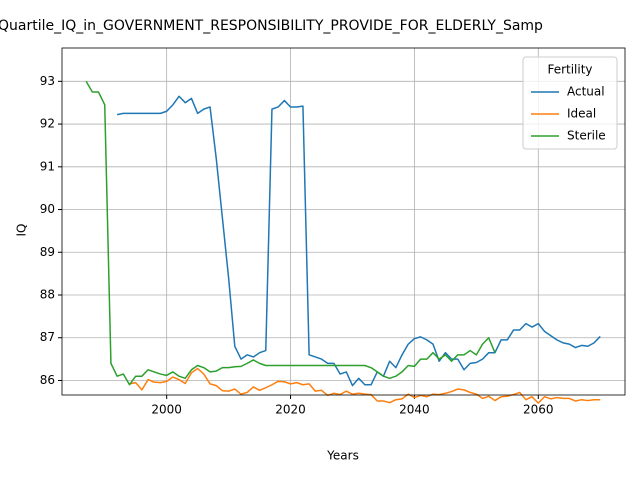 The image size is (640, 480). What do you see at coordinates (581, 114) in the screenshot?
I see `legend-label: Ideal` at bounding box center [581, 114].